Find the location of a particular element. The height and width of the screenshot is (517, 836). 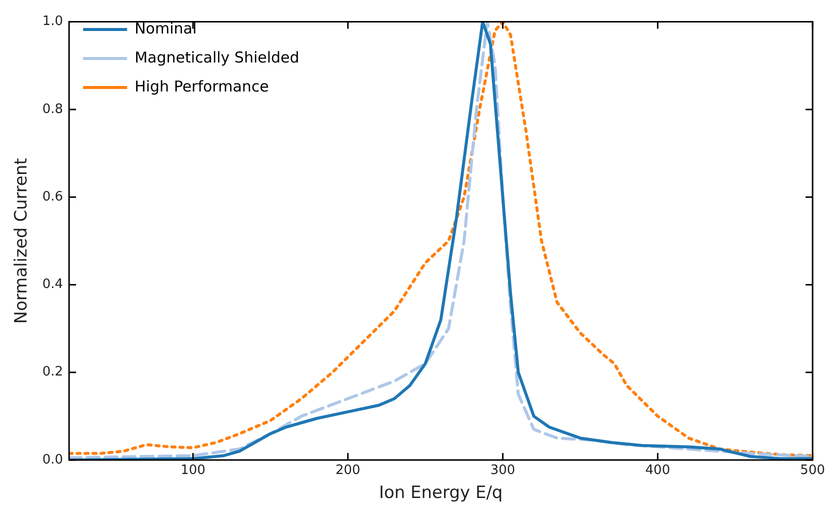

legend-label: High Performance is located at coordinates (201, 86).